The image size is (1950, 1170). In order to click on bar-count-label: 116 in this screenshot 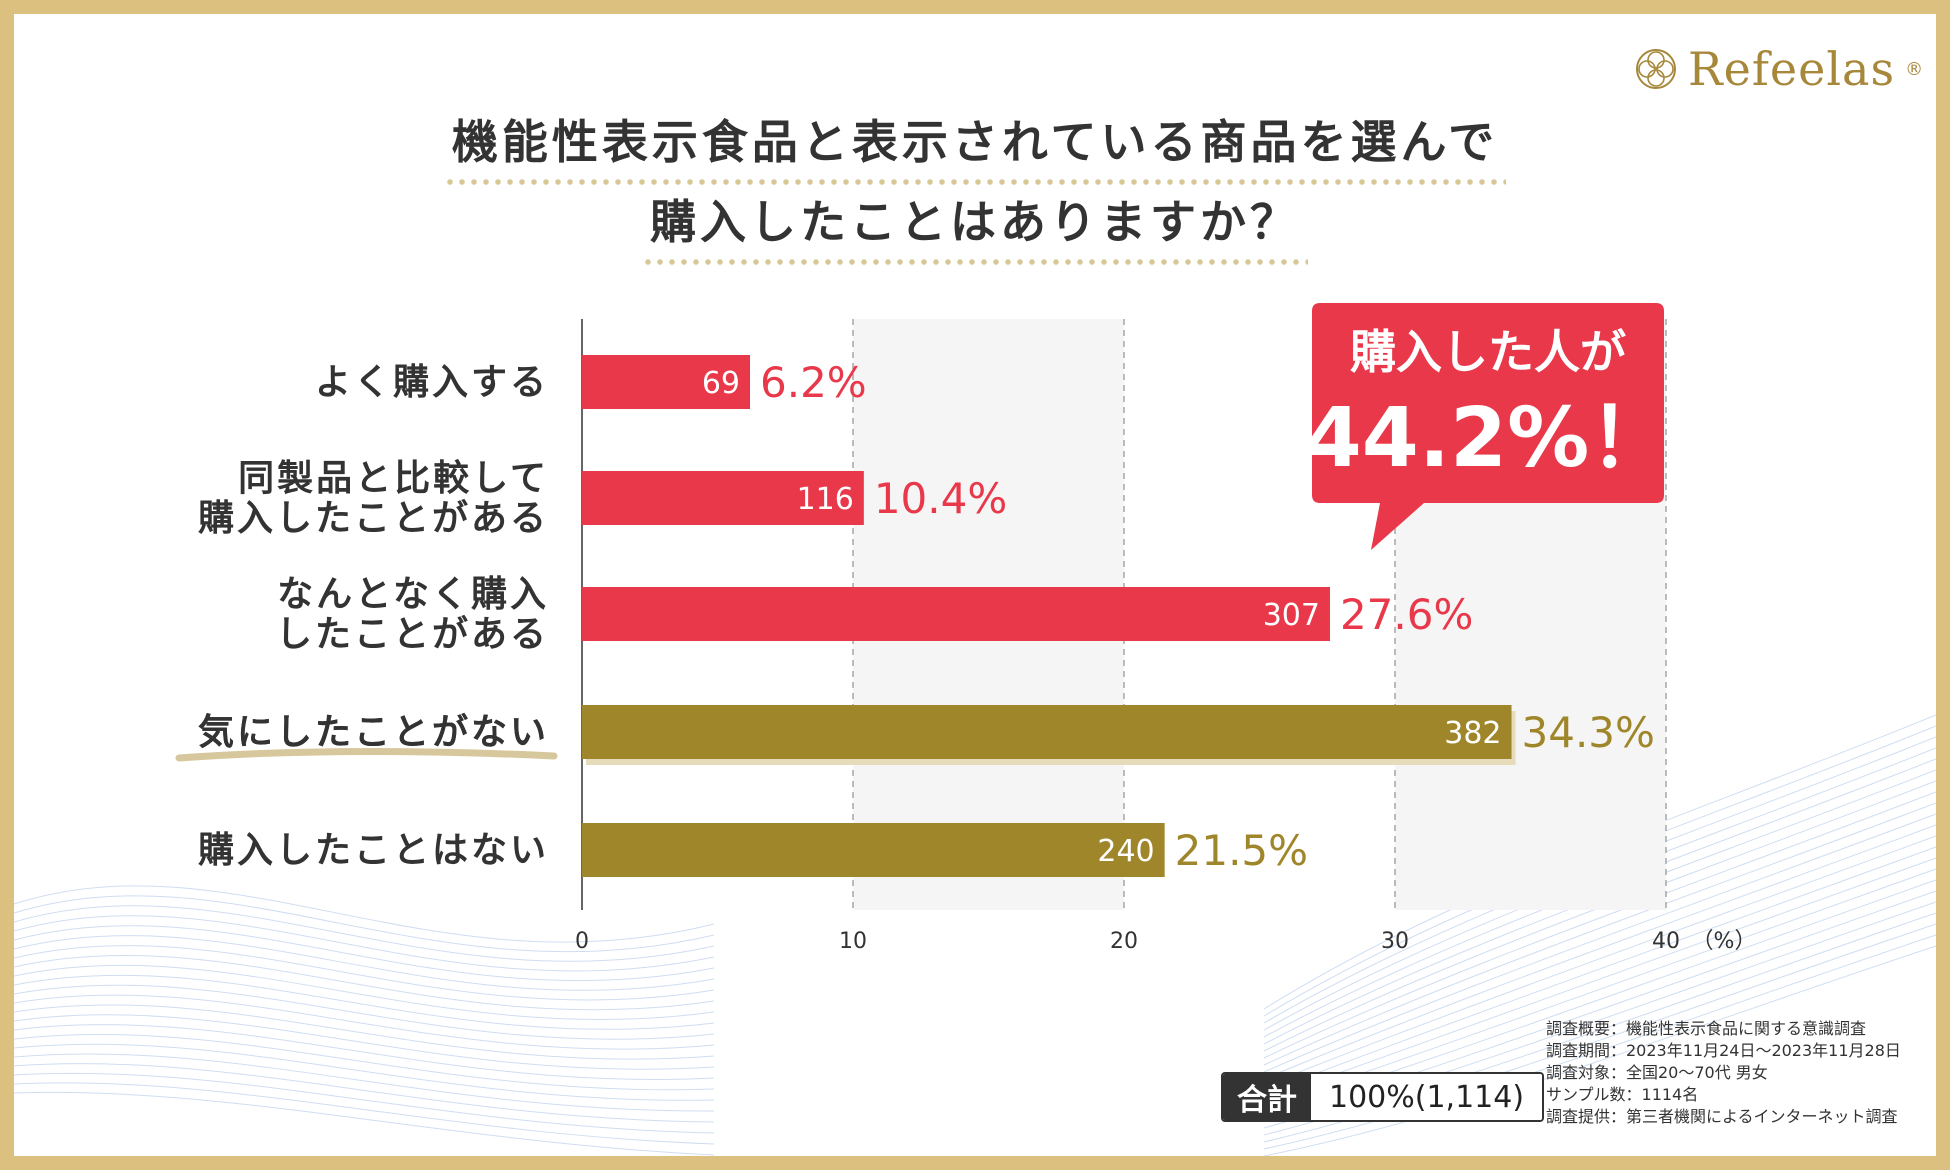, I will do `click(825, 499)`.